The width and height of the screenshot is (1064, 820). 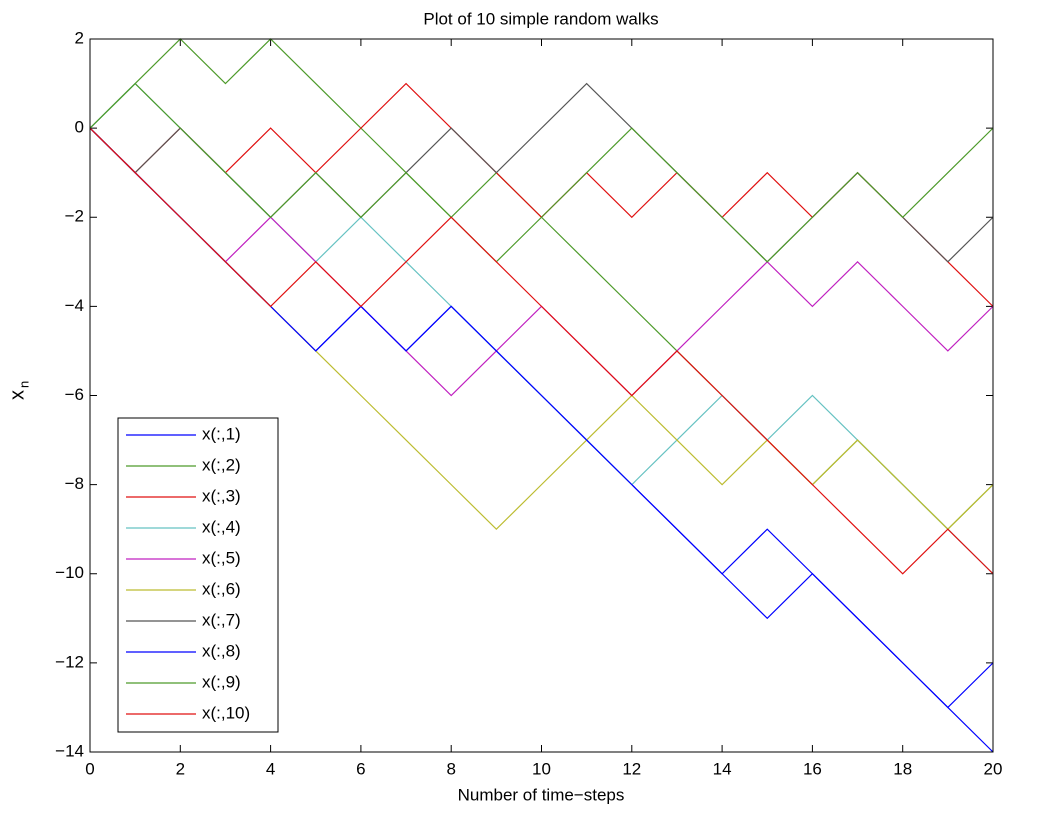 What do you see at coordinates (226, 712) in the screenshot?
I see `legend-label: x(:,10)` at bounding box center [226, 712].